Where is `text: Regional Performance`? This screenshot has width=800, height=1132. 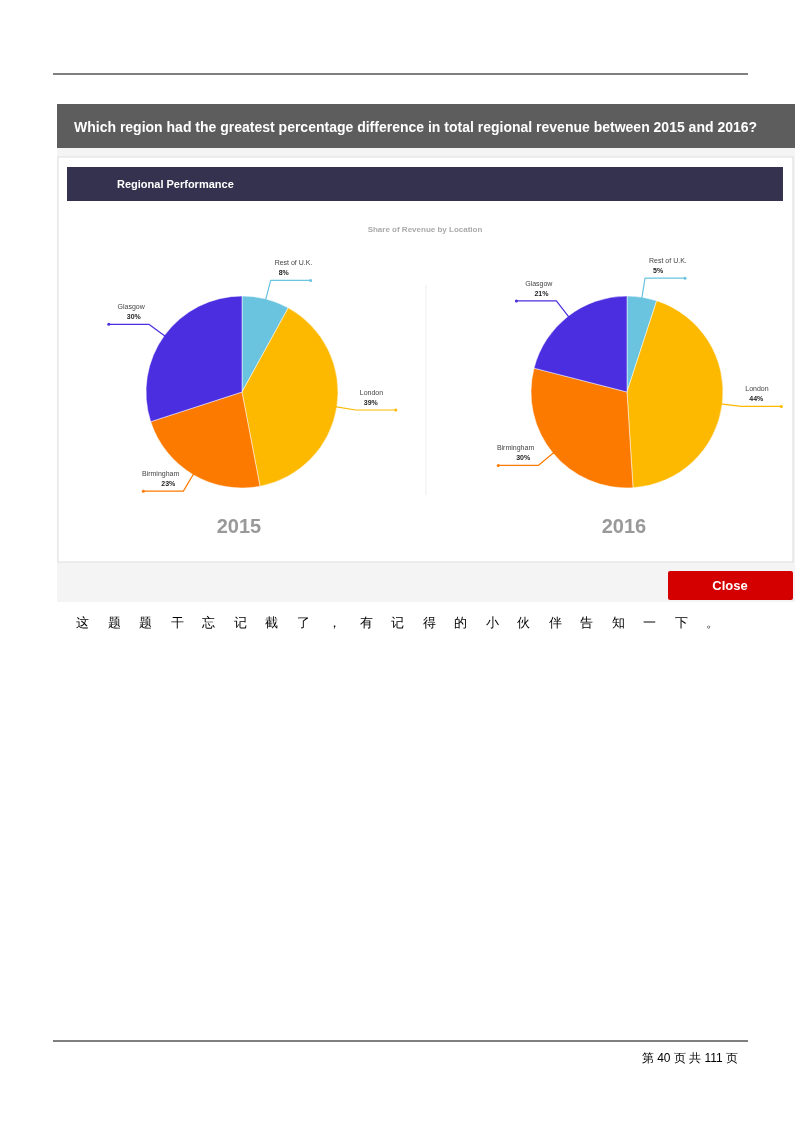
text: Regional Performance is located at coordinates (175, 184).